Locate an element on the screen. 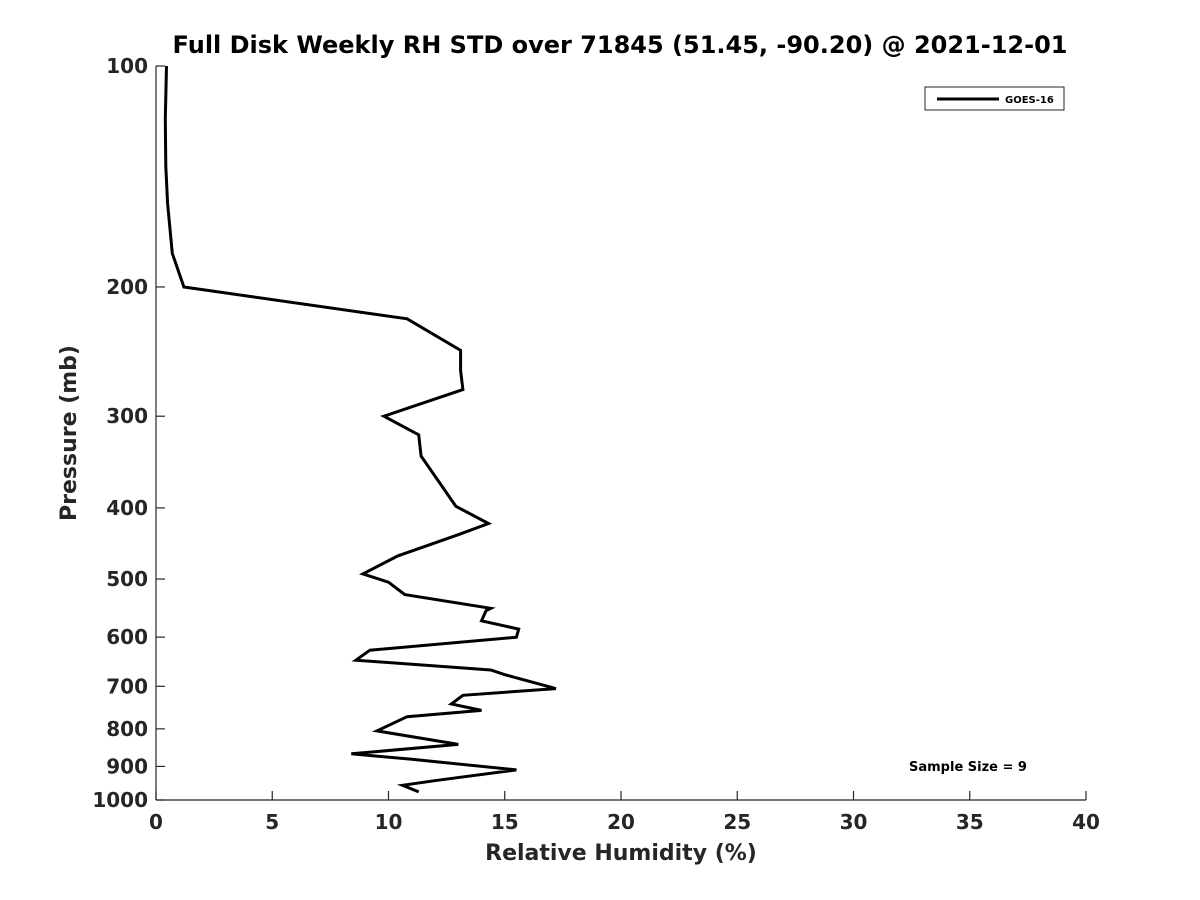 Image resolution: width=1200 pixels, height=900 pixels. y-tick-label: 400 is located at coordinates (127, 508).